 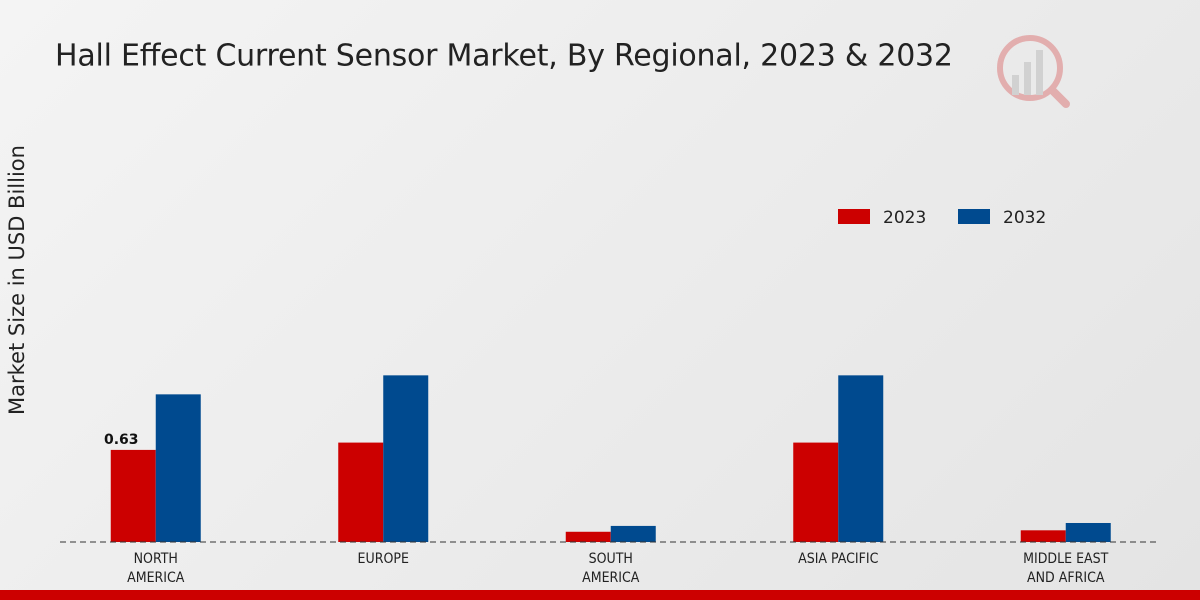 I want to click on x-tick-label: EUROPE, so click(x=383, y=559).